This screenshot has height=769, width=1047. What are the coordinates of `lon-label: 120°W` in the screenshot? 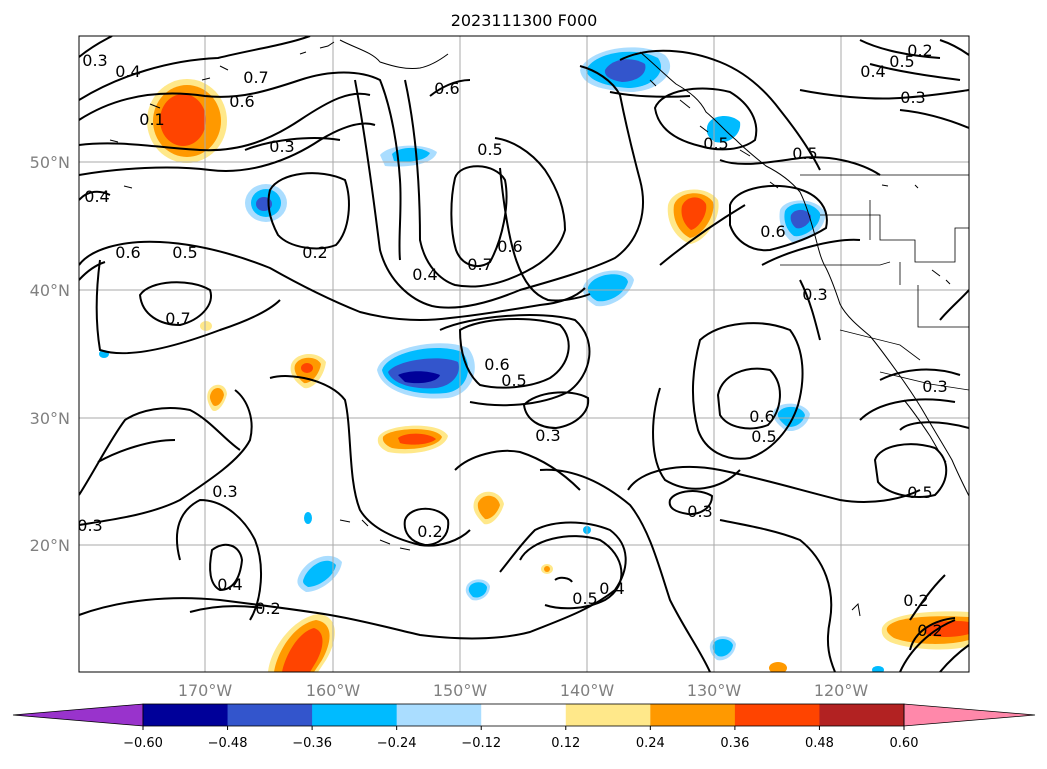 It's located at (841, 690).